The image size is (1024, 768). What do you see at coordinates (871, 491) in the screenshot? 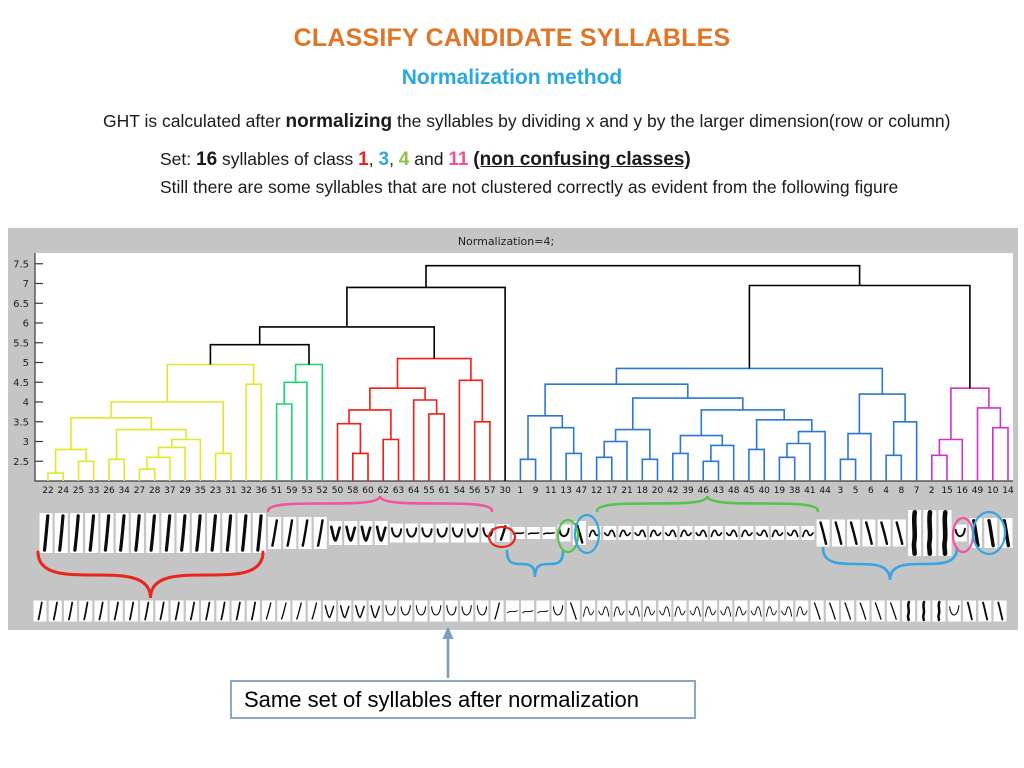
I see `leaf-label: 6` at bounding box center [871, 491].